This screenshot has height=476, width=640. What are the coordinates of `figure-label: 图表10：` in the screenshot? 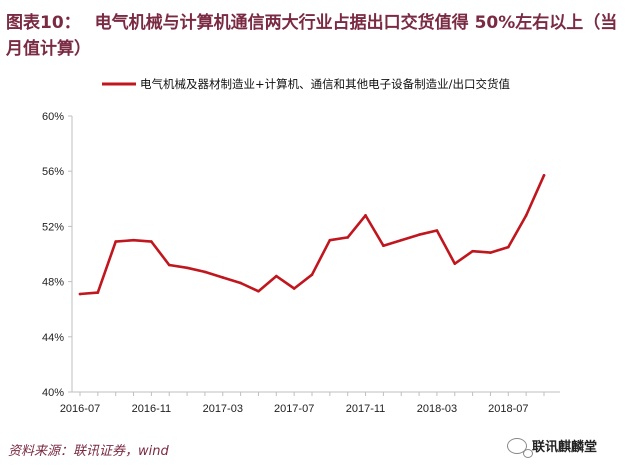 It's located at (43, 23).